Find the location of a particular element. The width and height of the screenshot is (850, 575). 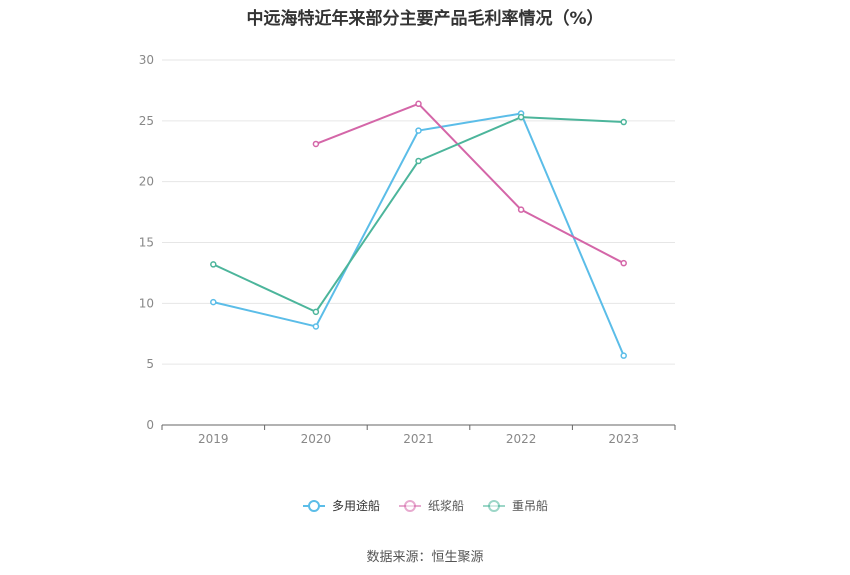

legend-label: 纸浆船 is located at coordinates (445, 506).